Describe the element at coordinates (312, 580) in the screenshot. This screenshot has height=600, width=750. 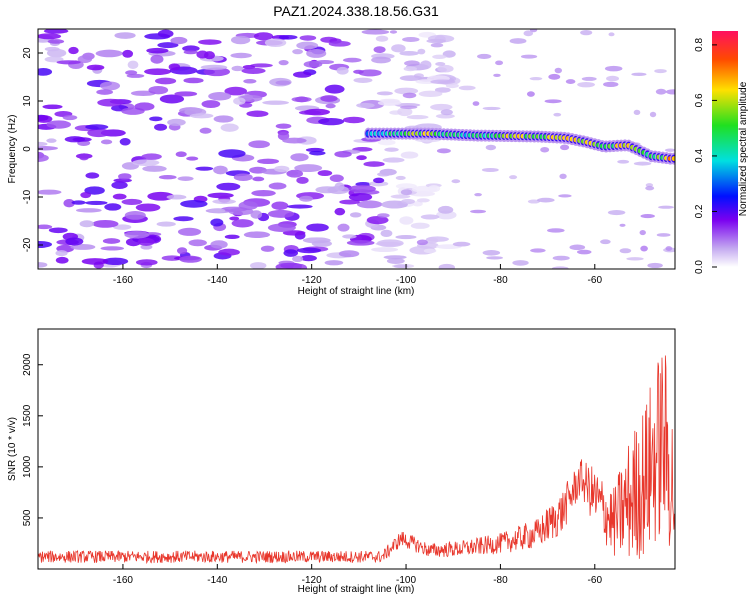
I see `x-tick-label: -120` at that location.